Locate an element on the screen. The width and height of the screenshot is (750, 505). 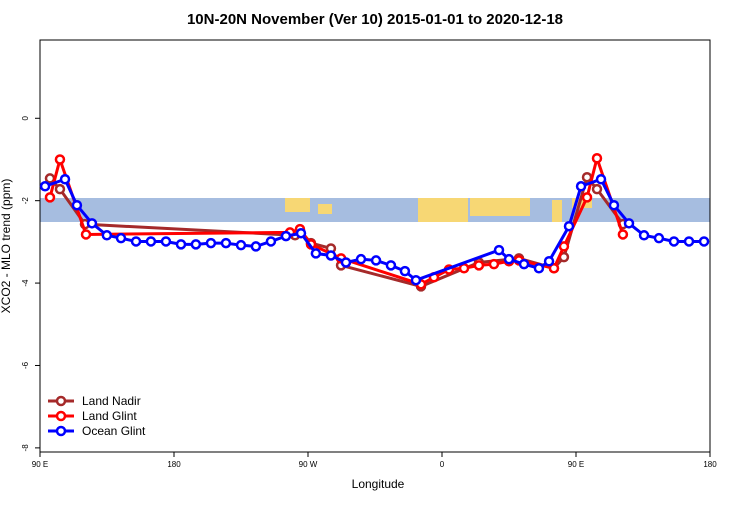
legend-label: Land Glint is located at coordinates (109, 416).